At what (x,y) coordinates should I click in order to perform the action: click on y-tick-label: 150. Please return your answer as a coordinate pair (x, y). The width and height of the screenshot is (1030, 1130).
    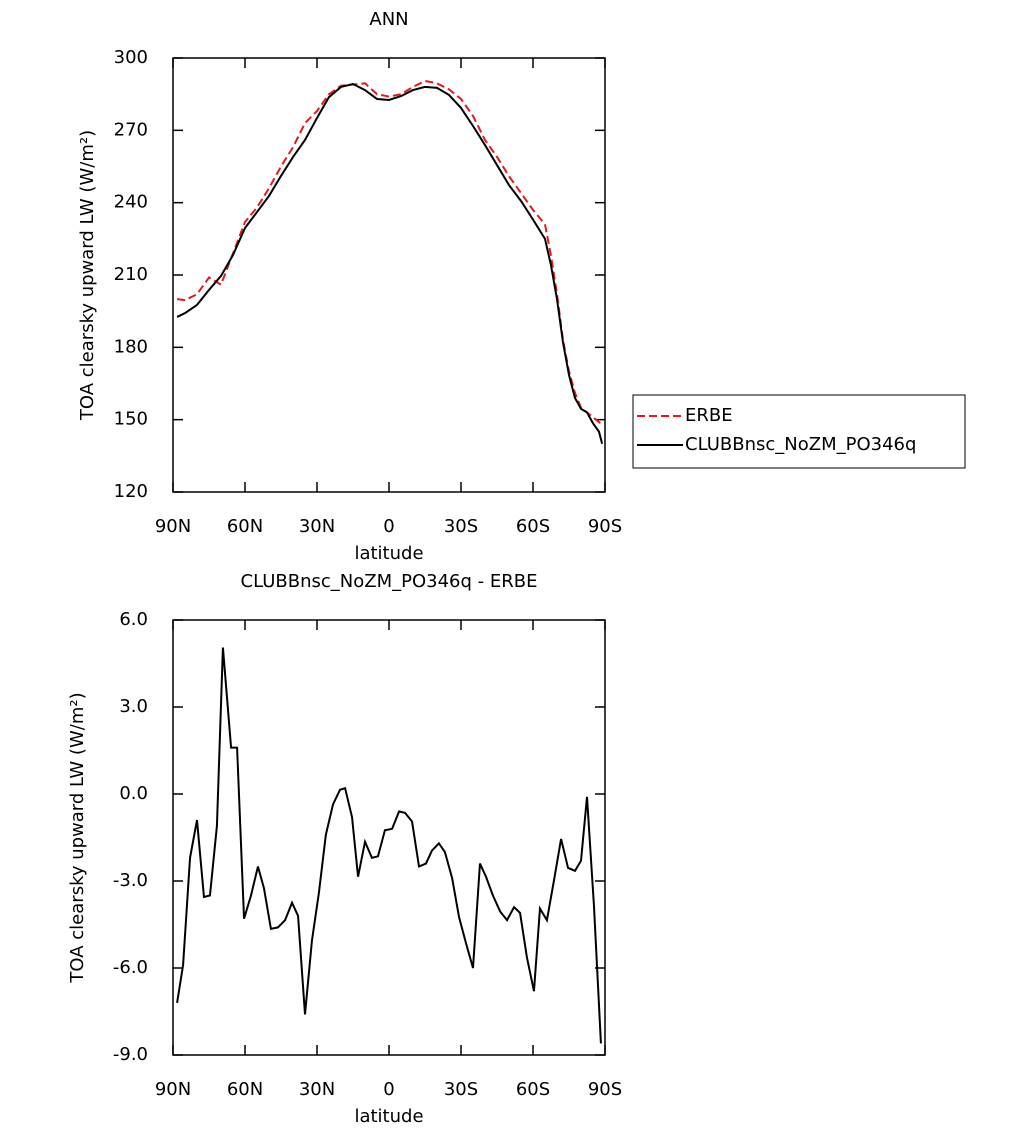
    Looking at the image, I should click on (131, 419).